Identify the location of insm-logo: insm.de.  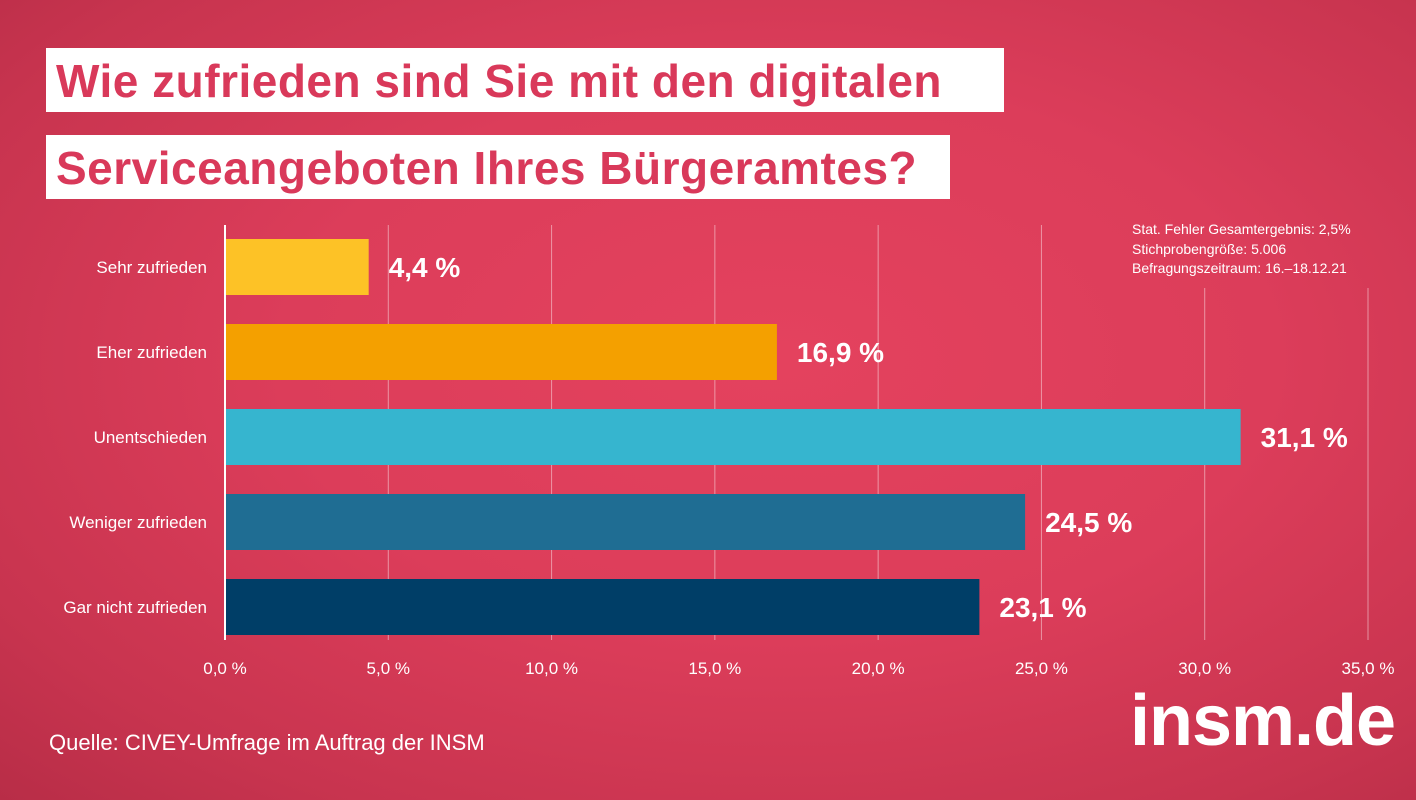
(1263, 721).